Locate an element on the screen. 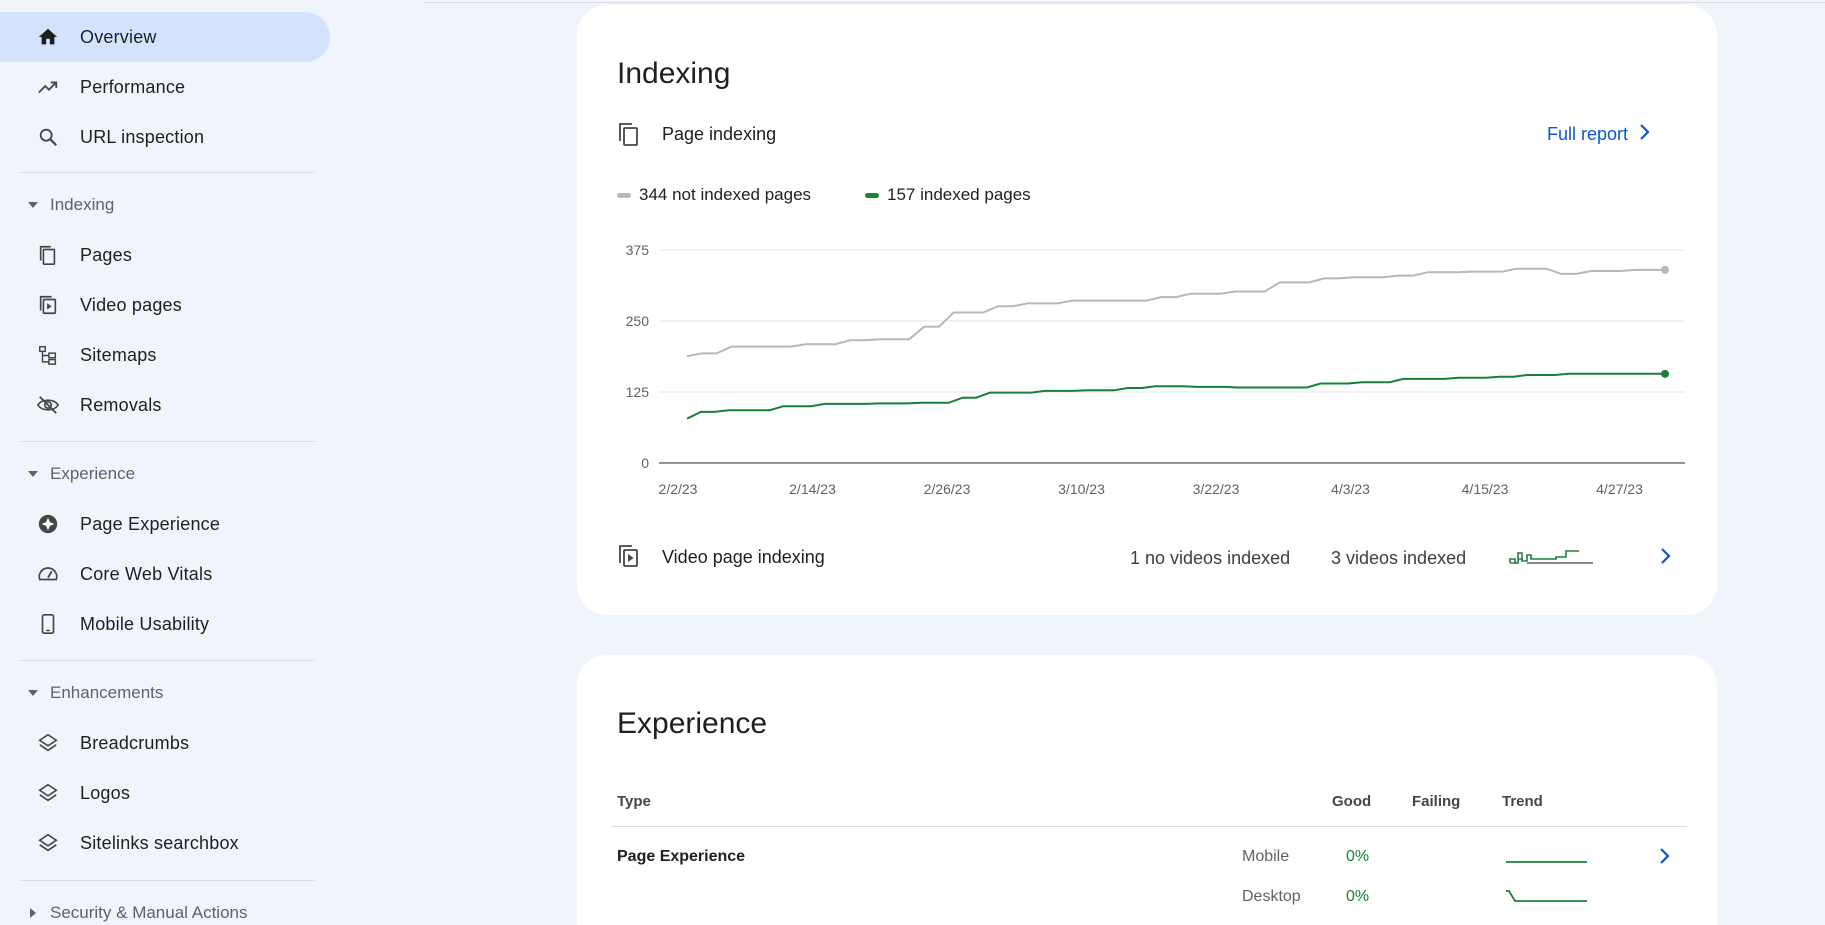 The image size is (1825, 925). speed-gauge-icon is located at coordinates (48, 574).